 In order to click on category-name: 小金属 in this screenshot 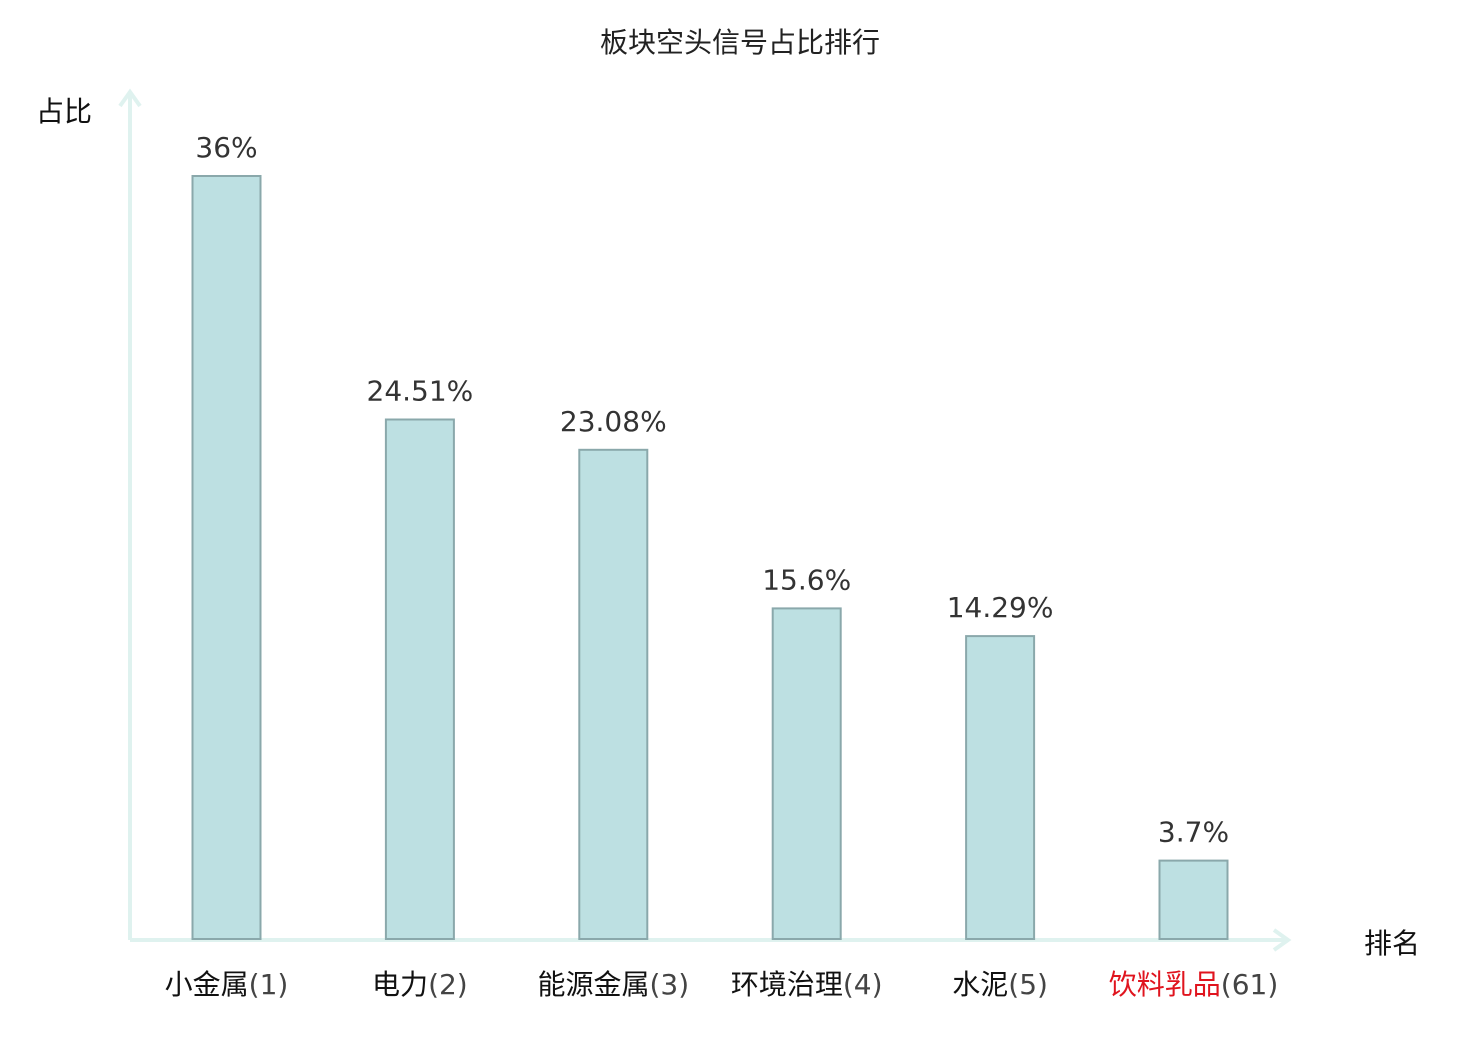, I will do `click(207, 984)`.